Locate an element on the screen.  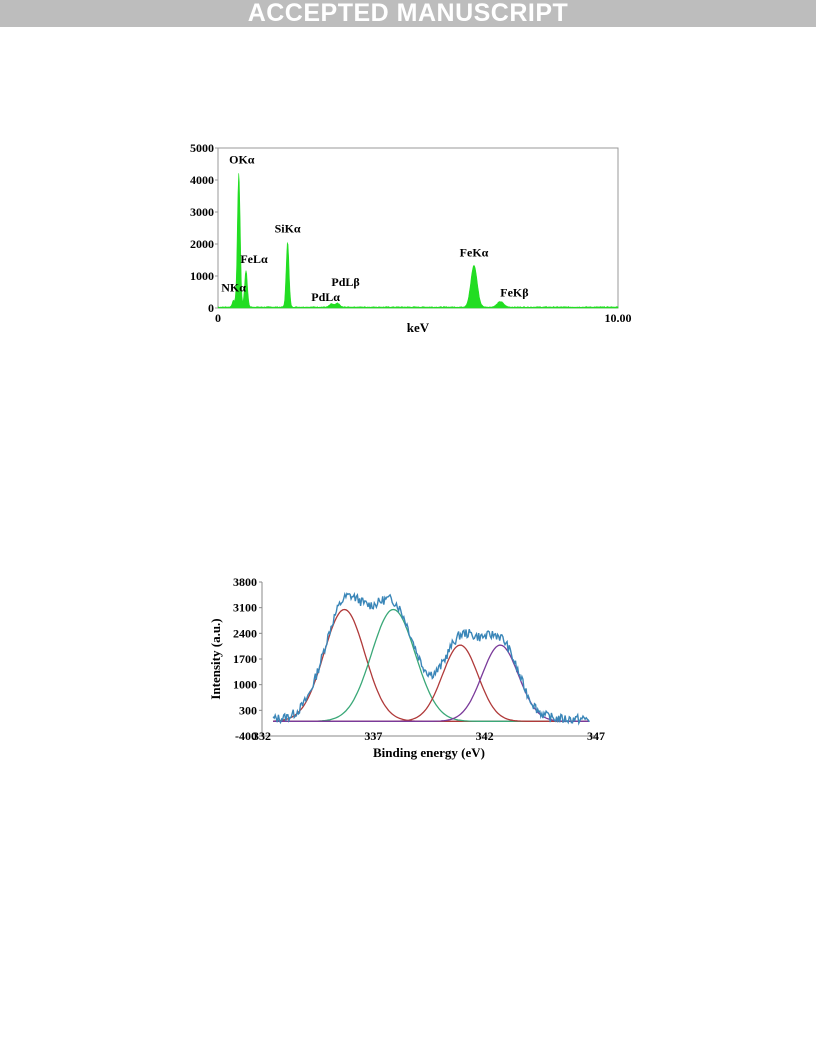
eds-spectrum-area is located at coordinates (418, 241).